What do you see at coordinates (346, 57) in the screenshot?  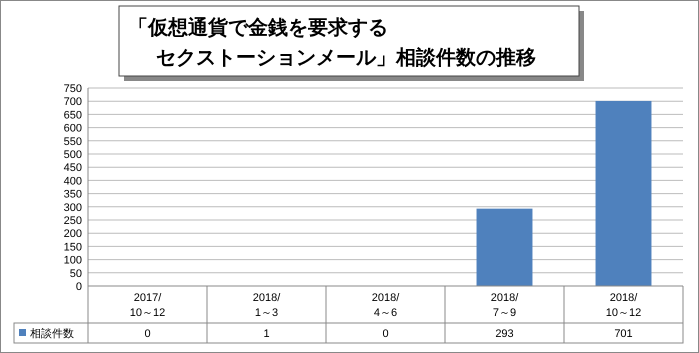 I see `chart-subtitle: セクストーションメール」相談件数の推移` at bounding box center [346, 57].